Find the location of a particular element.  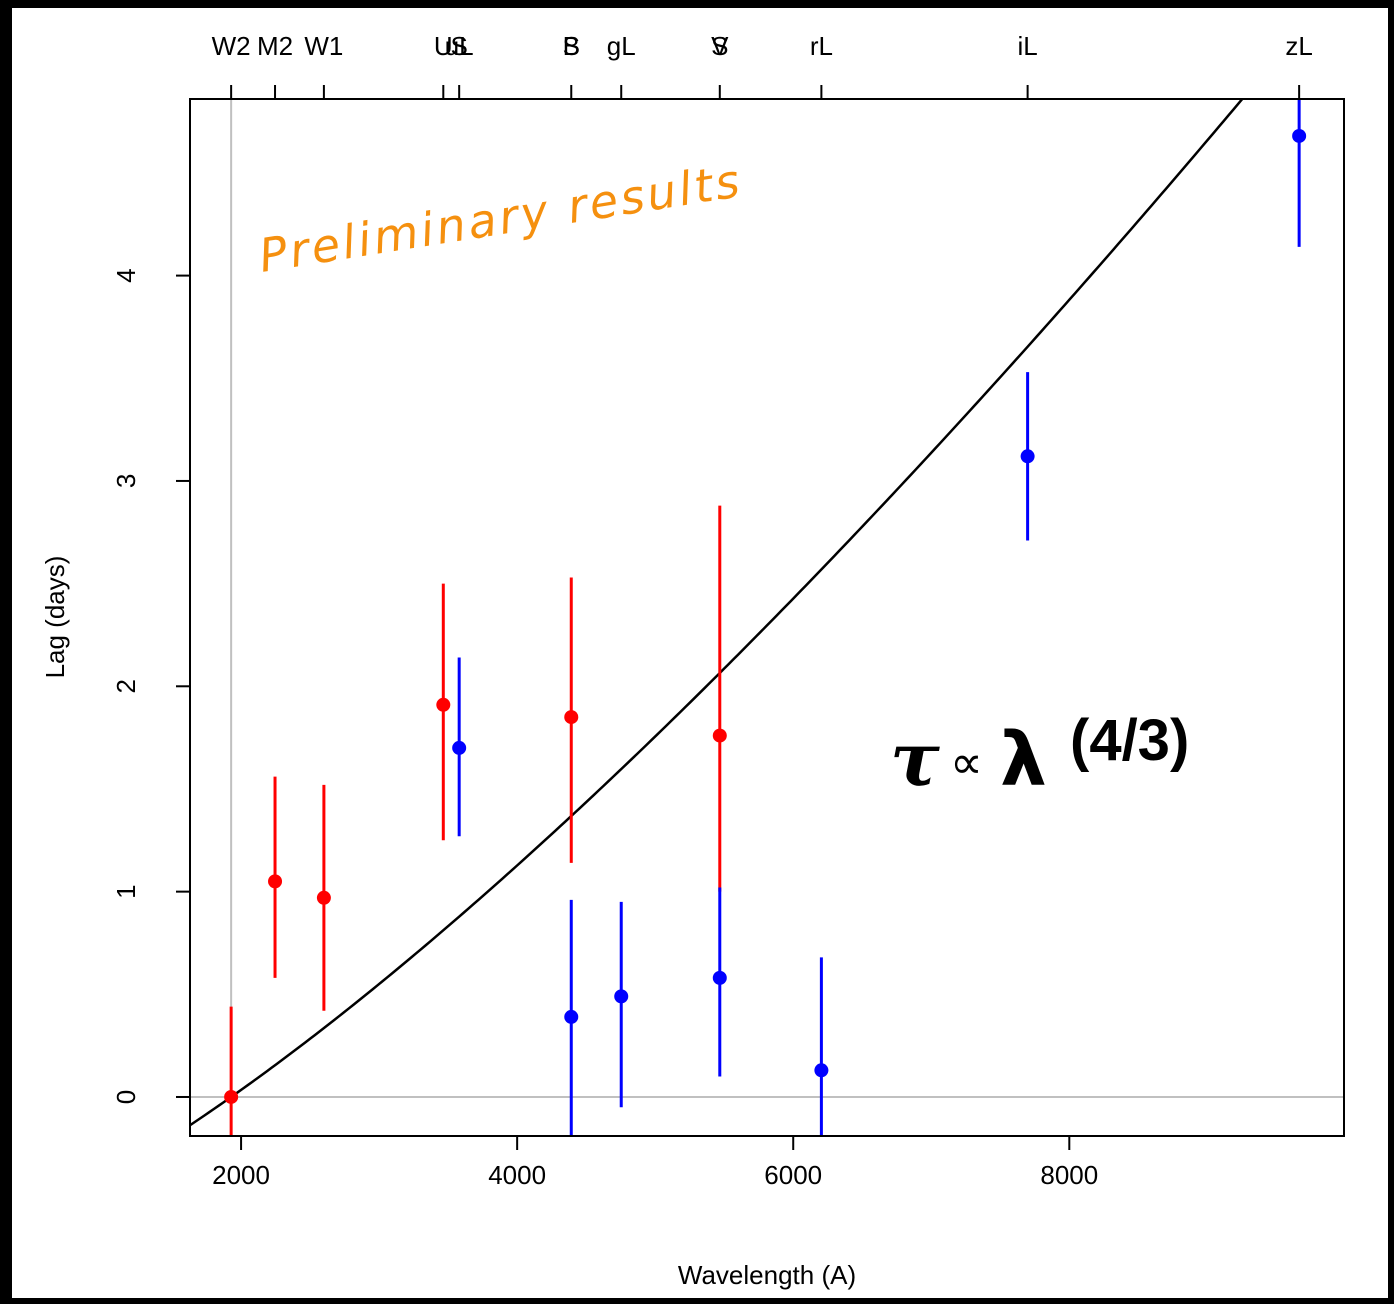

formula-annotation: τ ∝ λ (4/3) is located at coordinates (1039, 755).